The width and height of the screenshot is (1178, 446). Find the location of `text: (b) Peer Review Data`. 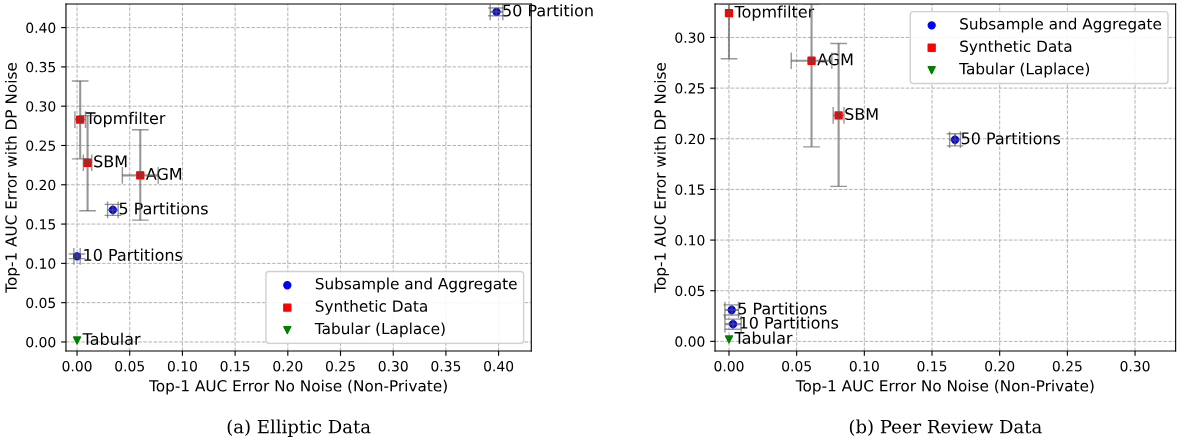

text: (b) Peer Review Data is located at coordinates (945, 427).